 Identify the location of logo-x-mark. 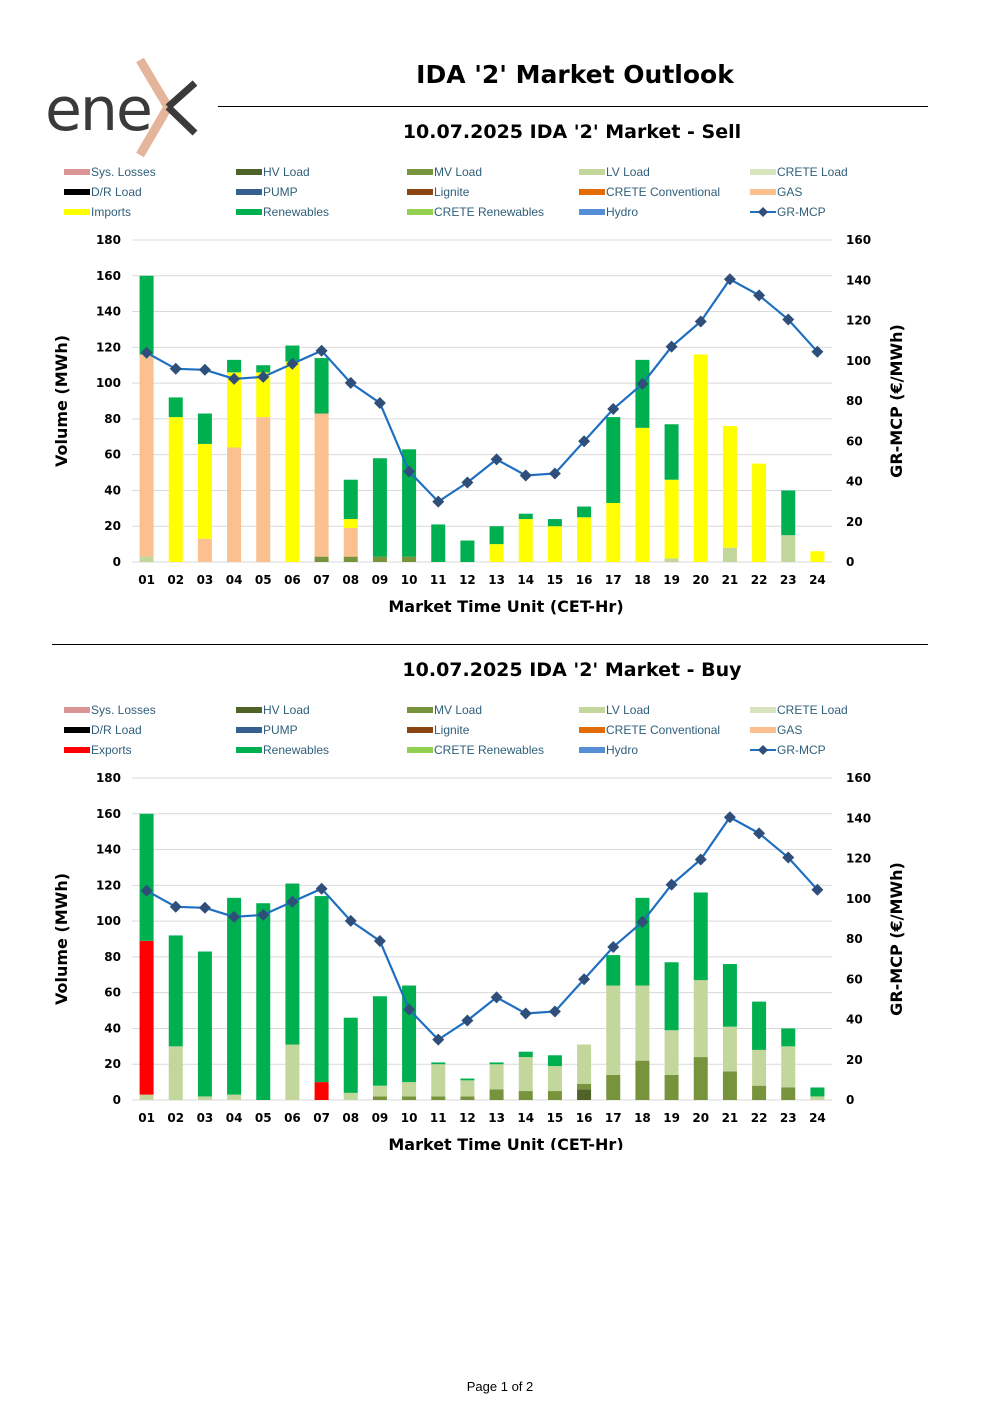
(167, 107).